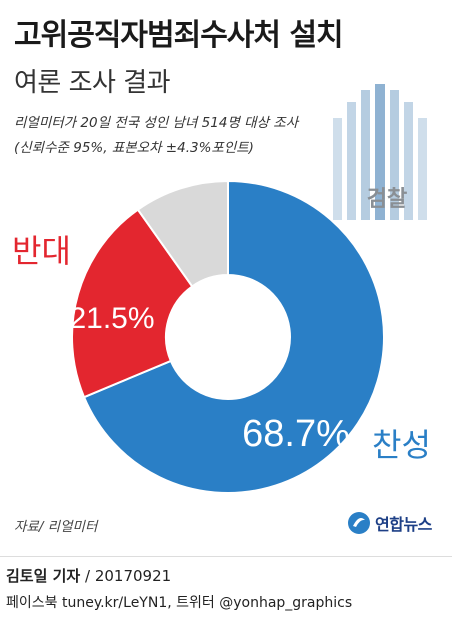 This screenshot has width=452, height=617. Describe the element at coordinates (92, 83) in the screenshot. I see `chart-subtitle: 여론 조사 결과` at that location.